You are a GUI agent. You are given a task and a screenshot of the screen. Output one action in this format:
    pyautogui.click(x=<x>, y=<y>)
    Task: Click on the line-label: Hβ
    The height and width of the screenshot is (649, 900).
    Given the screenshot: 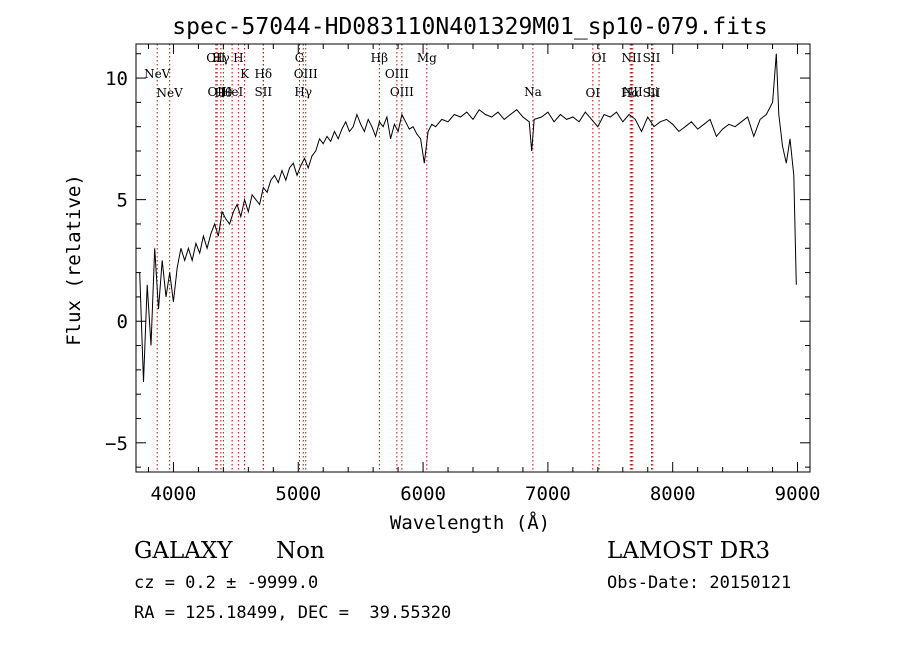 What is the action you would take?
    pyautogui.click(x=379, y=58)
    